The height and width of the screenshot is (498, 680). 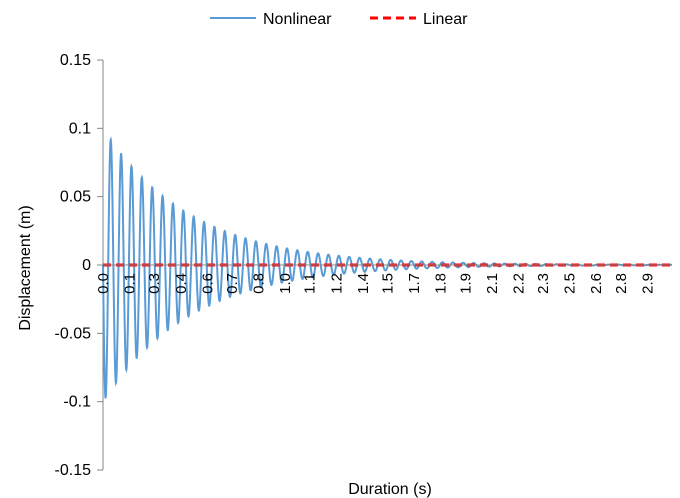 What do you see at coordinates (518, 283) in the screenshot?
I see `x-tick-label: 2.2` at bounding box center [518, 283].